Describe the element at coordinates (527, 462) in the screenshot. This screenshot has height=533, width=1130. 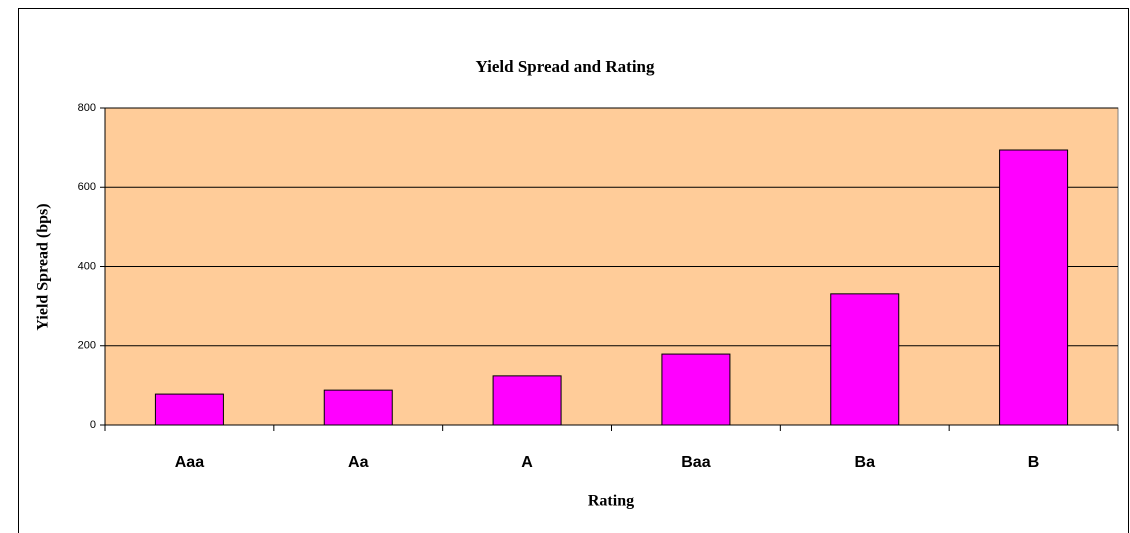
I see `x-tick-label: A` at that location.